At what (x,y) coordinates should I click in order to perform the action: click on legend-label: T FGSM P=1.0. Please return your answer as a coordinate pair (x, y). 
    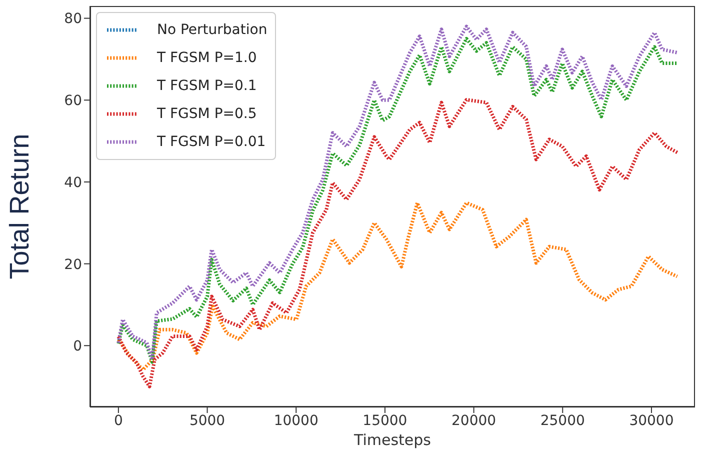
    Looking at the image, I should click on (207, 58).